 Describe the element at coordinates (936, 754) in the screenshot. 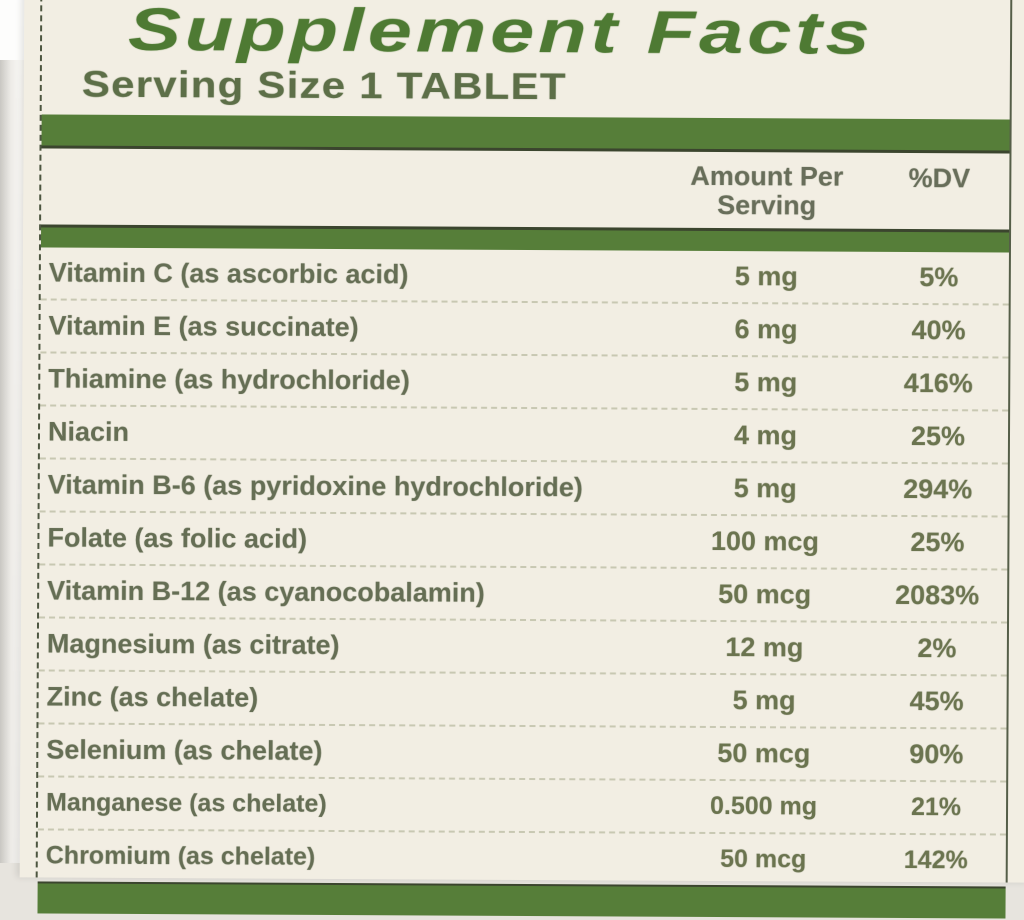

I see `nutrient-dv: 90%` at that location.